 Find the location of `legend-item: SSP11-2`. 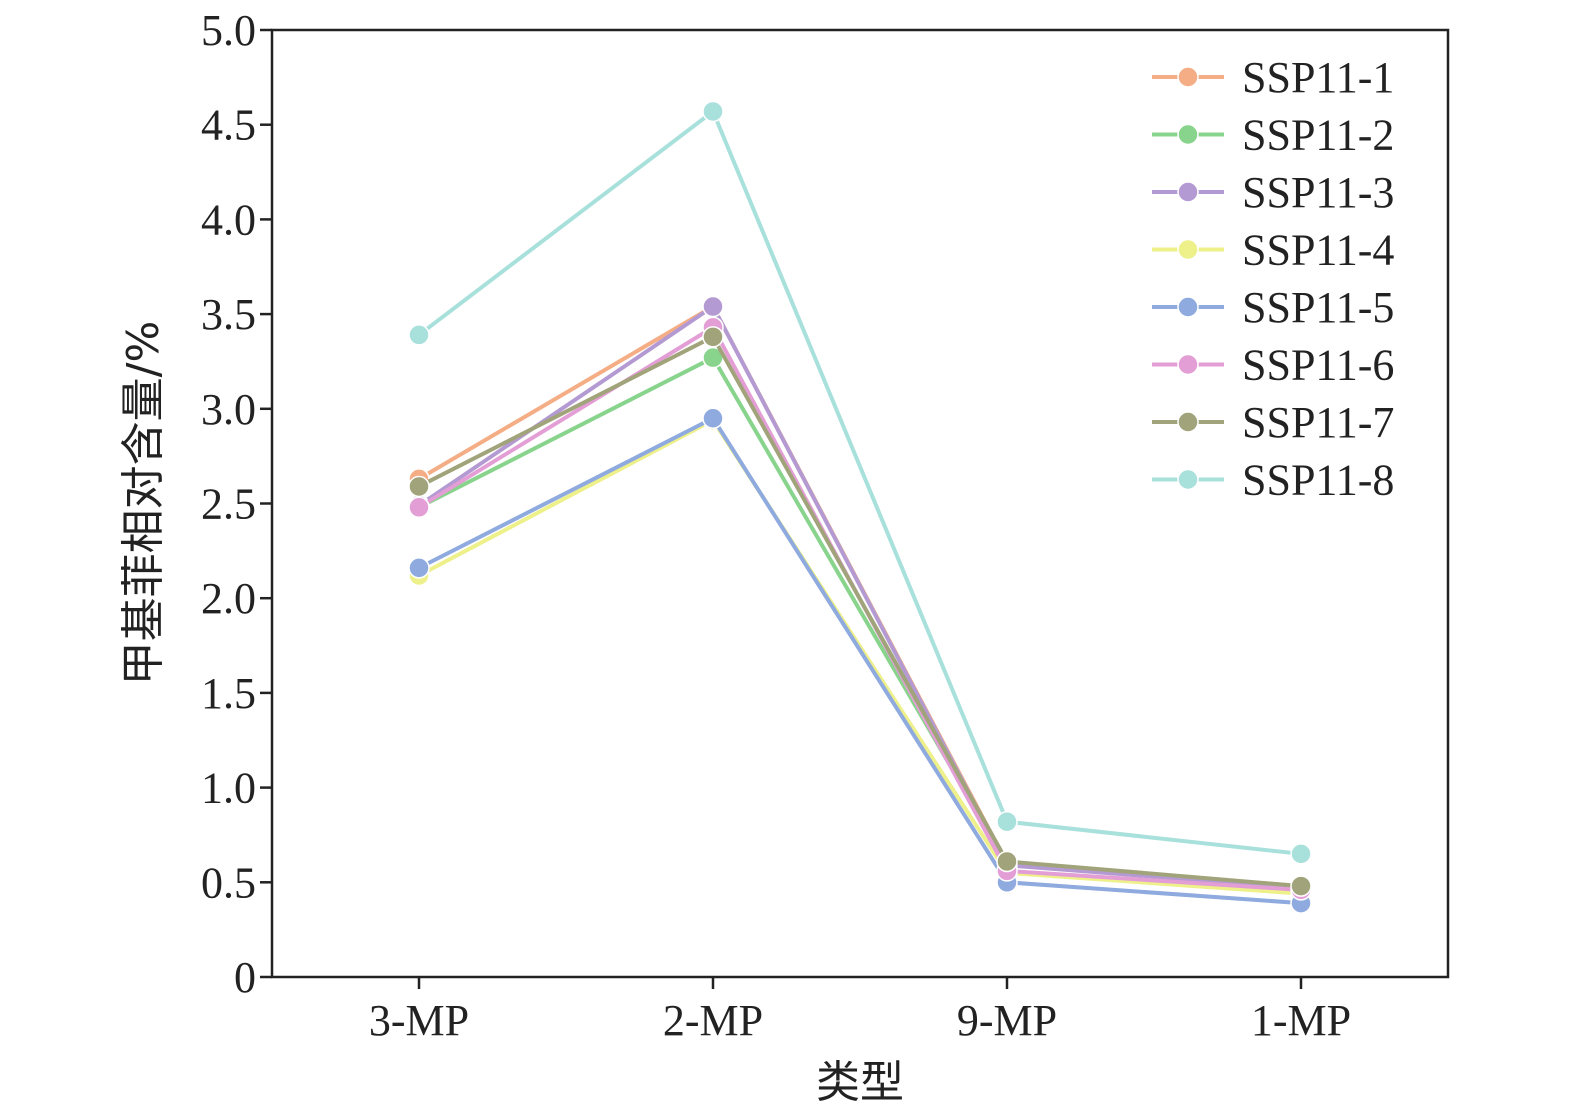

legend-item: SSP11-2 is located at coordinates (1273, 135).